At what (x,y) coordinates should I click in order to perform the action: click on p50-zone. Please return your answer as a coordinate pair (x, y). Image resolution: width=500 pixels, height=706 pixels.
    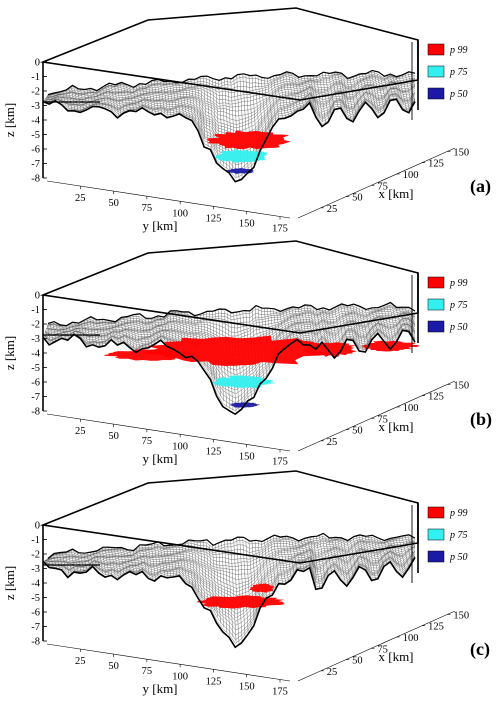
    Looking at the image, I should click on (240, 171).